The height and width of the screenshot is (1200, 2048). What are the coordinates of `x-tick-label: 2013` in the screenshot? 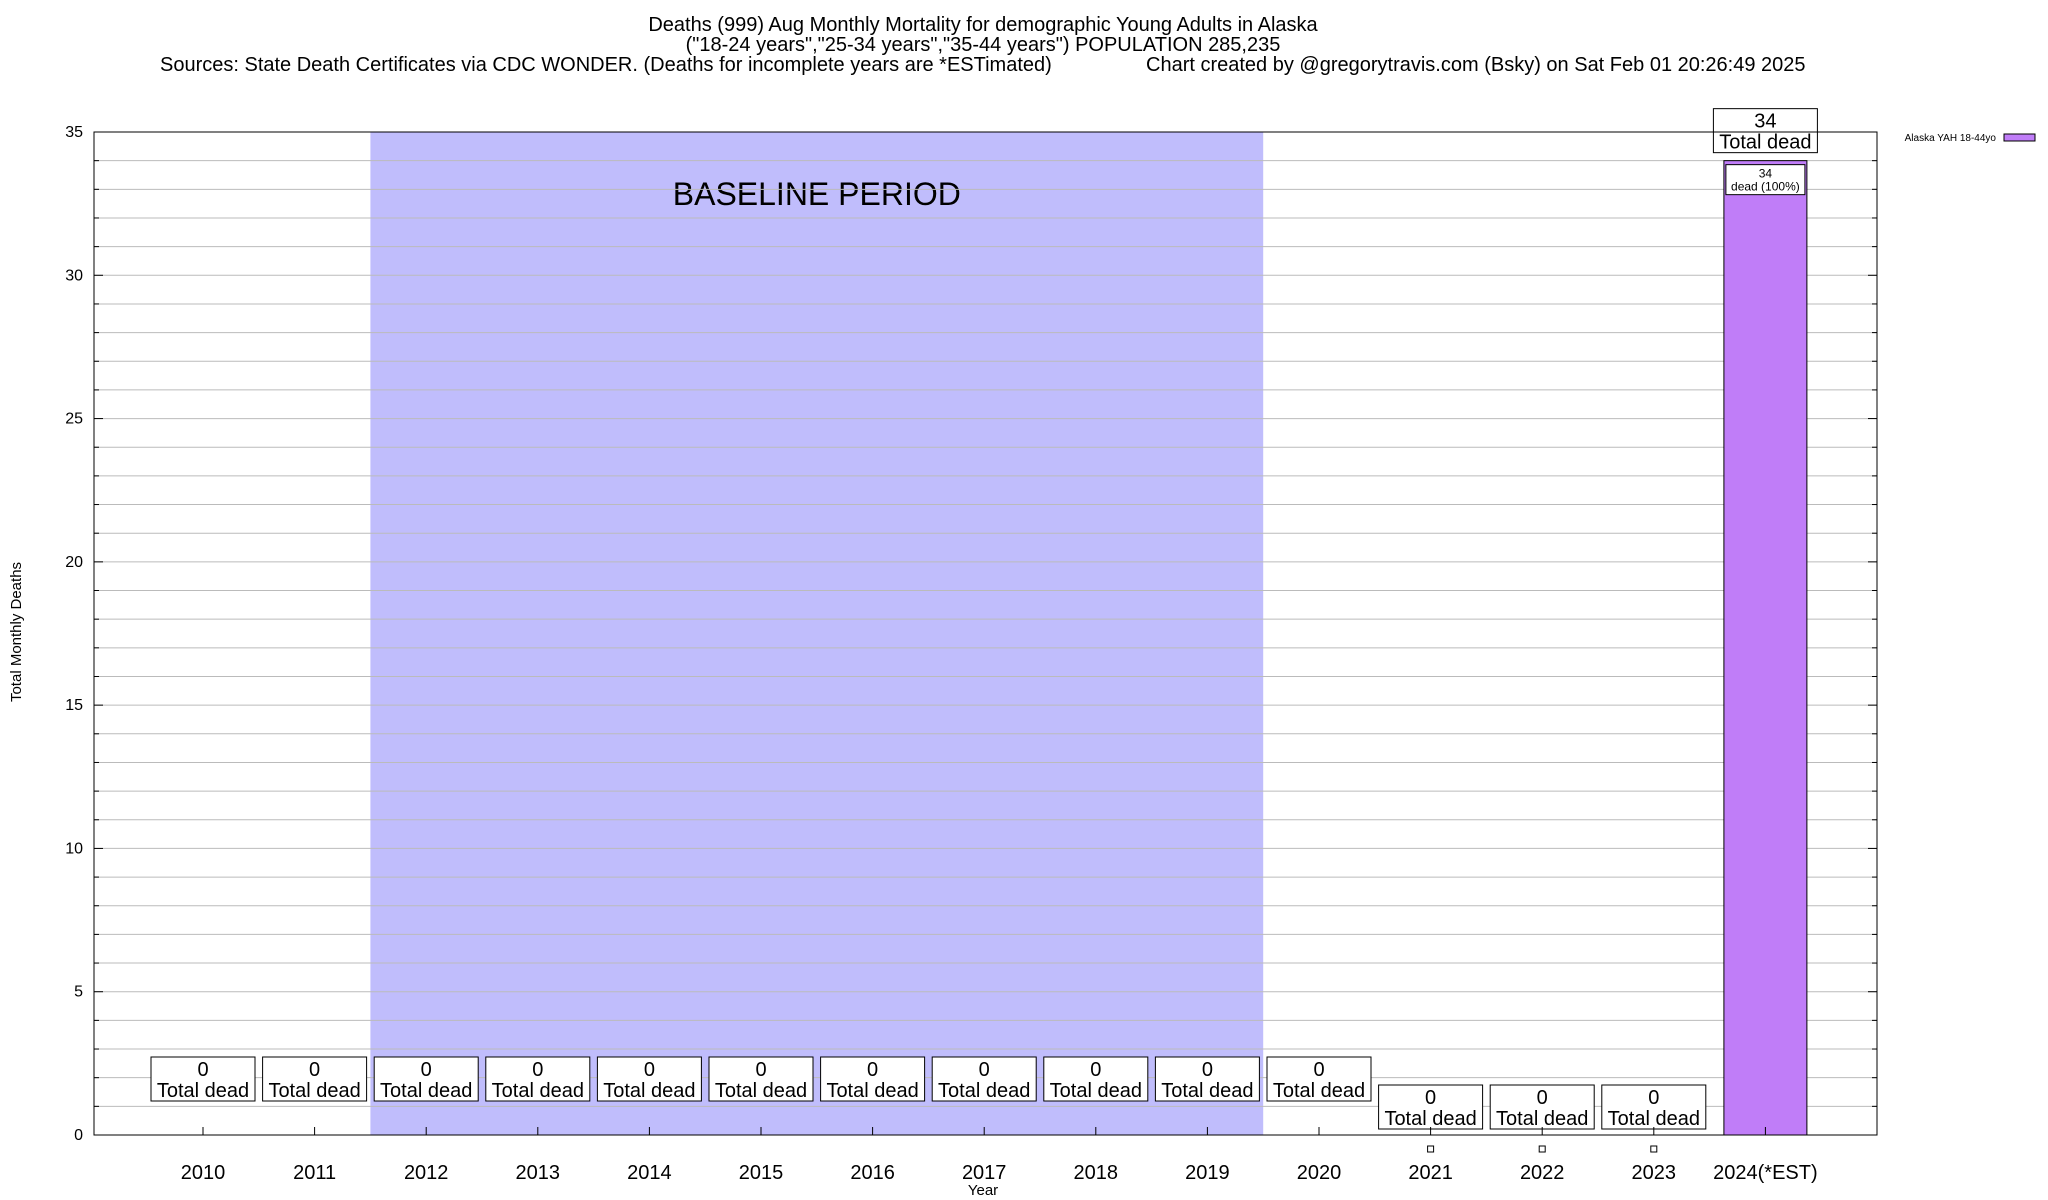 It's located at (538, 1173).